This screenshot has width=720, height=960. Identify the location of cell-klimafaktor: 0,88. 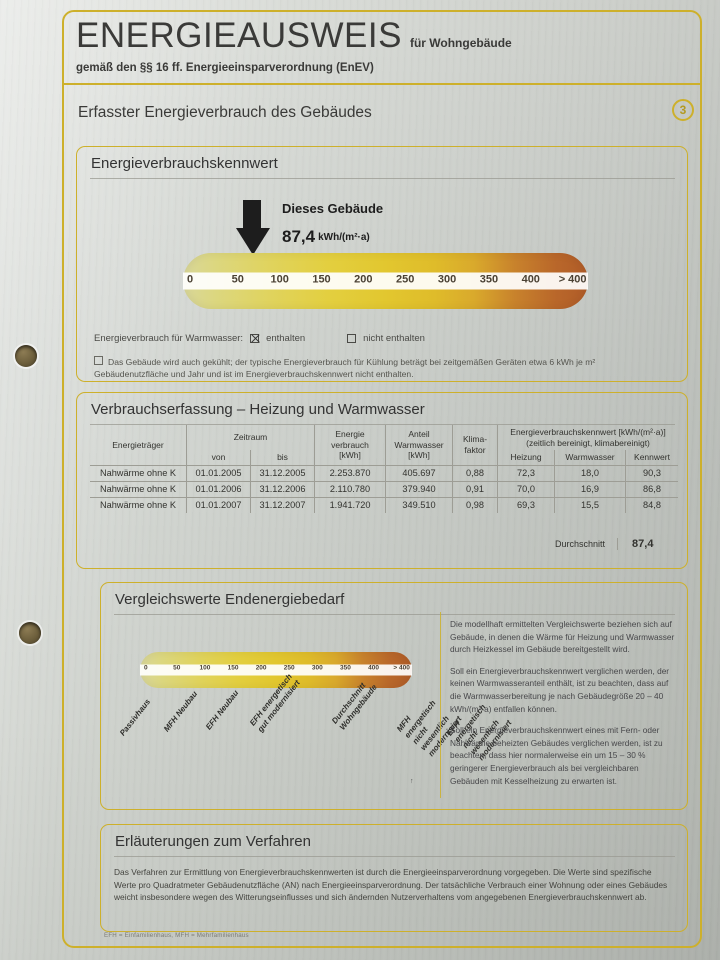
(475, 473).